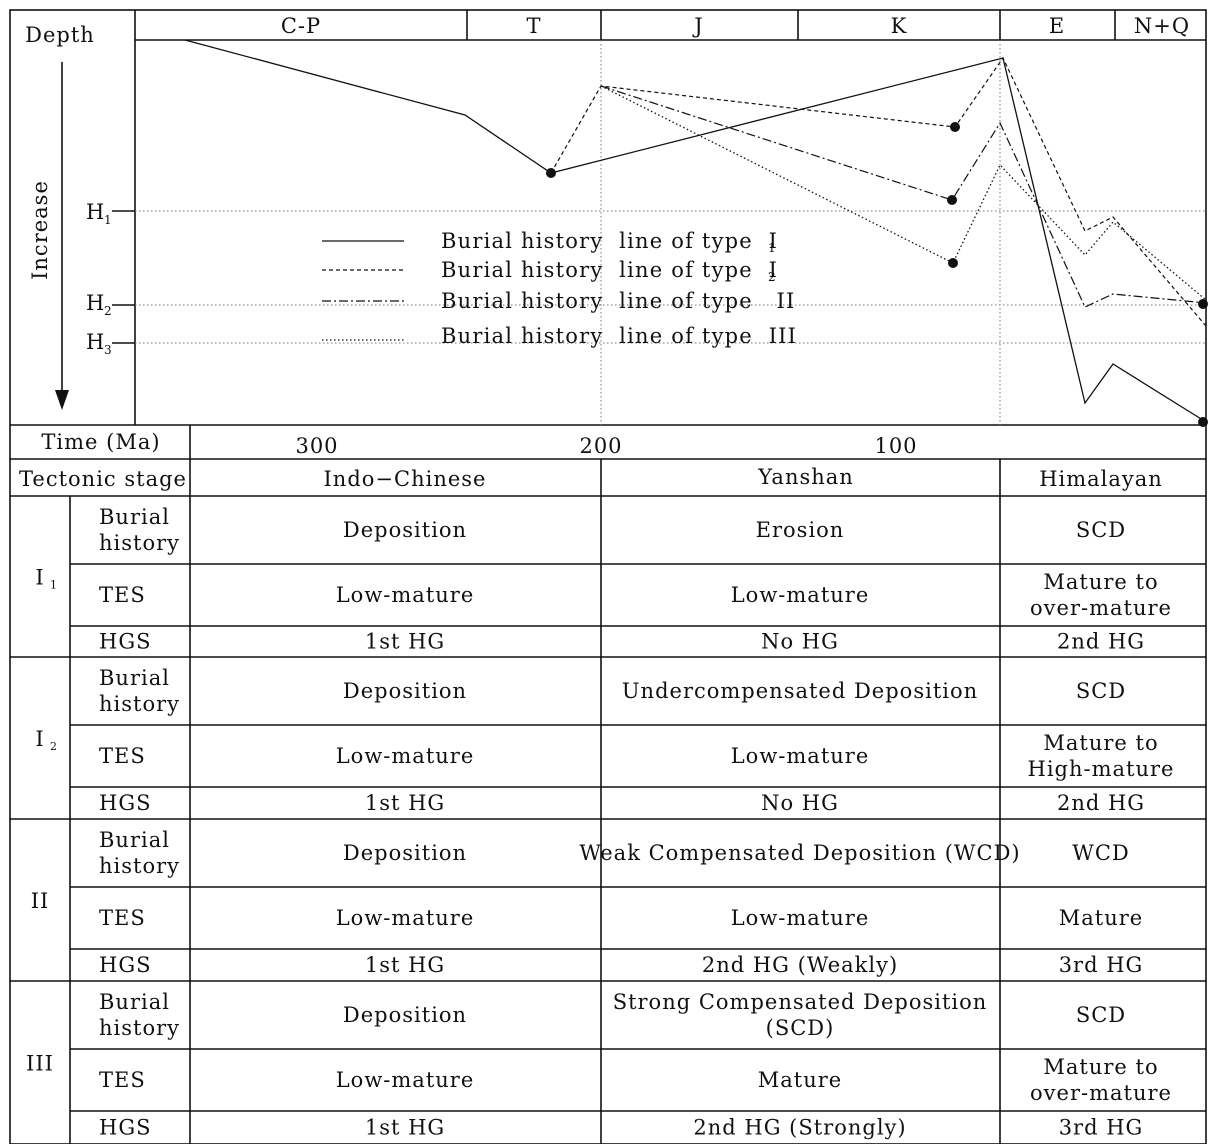  Describe the element at coordinates (800, 1002) in the screenshot. I see `table-cell: Strong Compensated Deposition` at that location.